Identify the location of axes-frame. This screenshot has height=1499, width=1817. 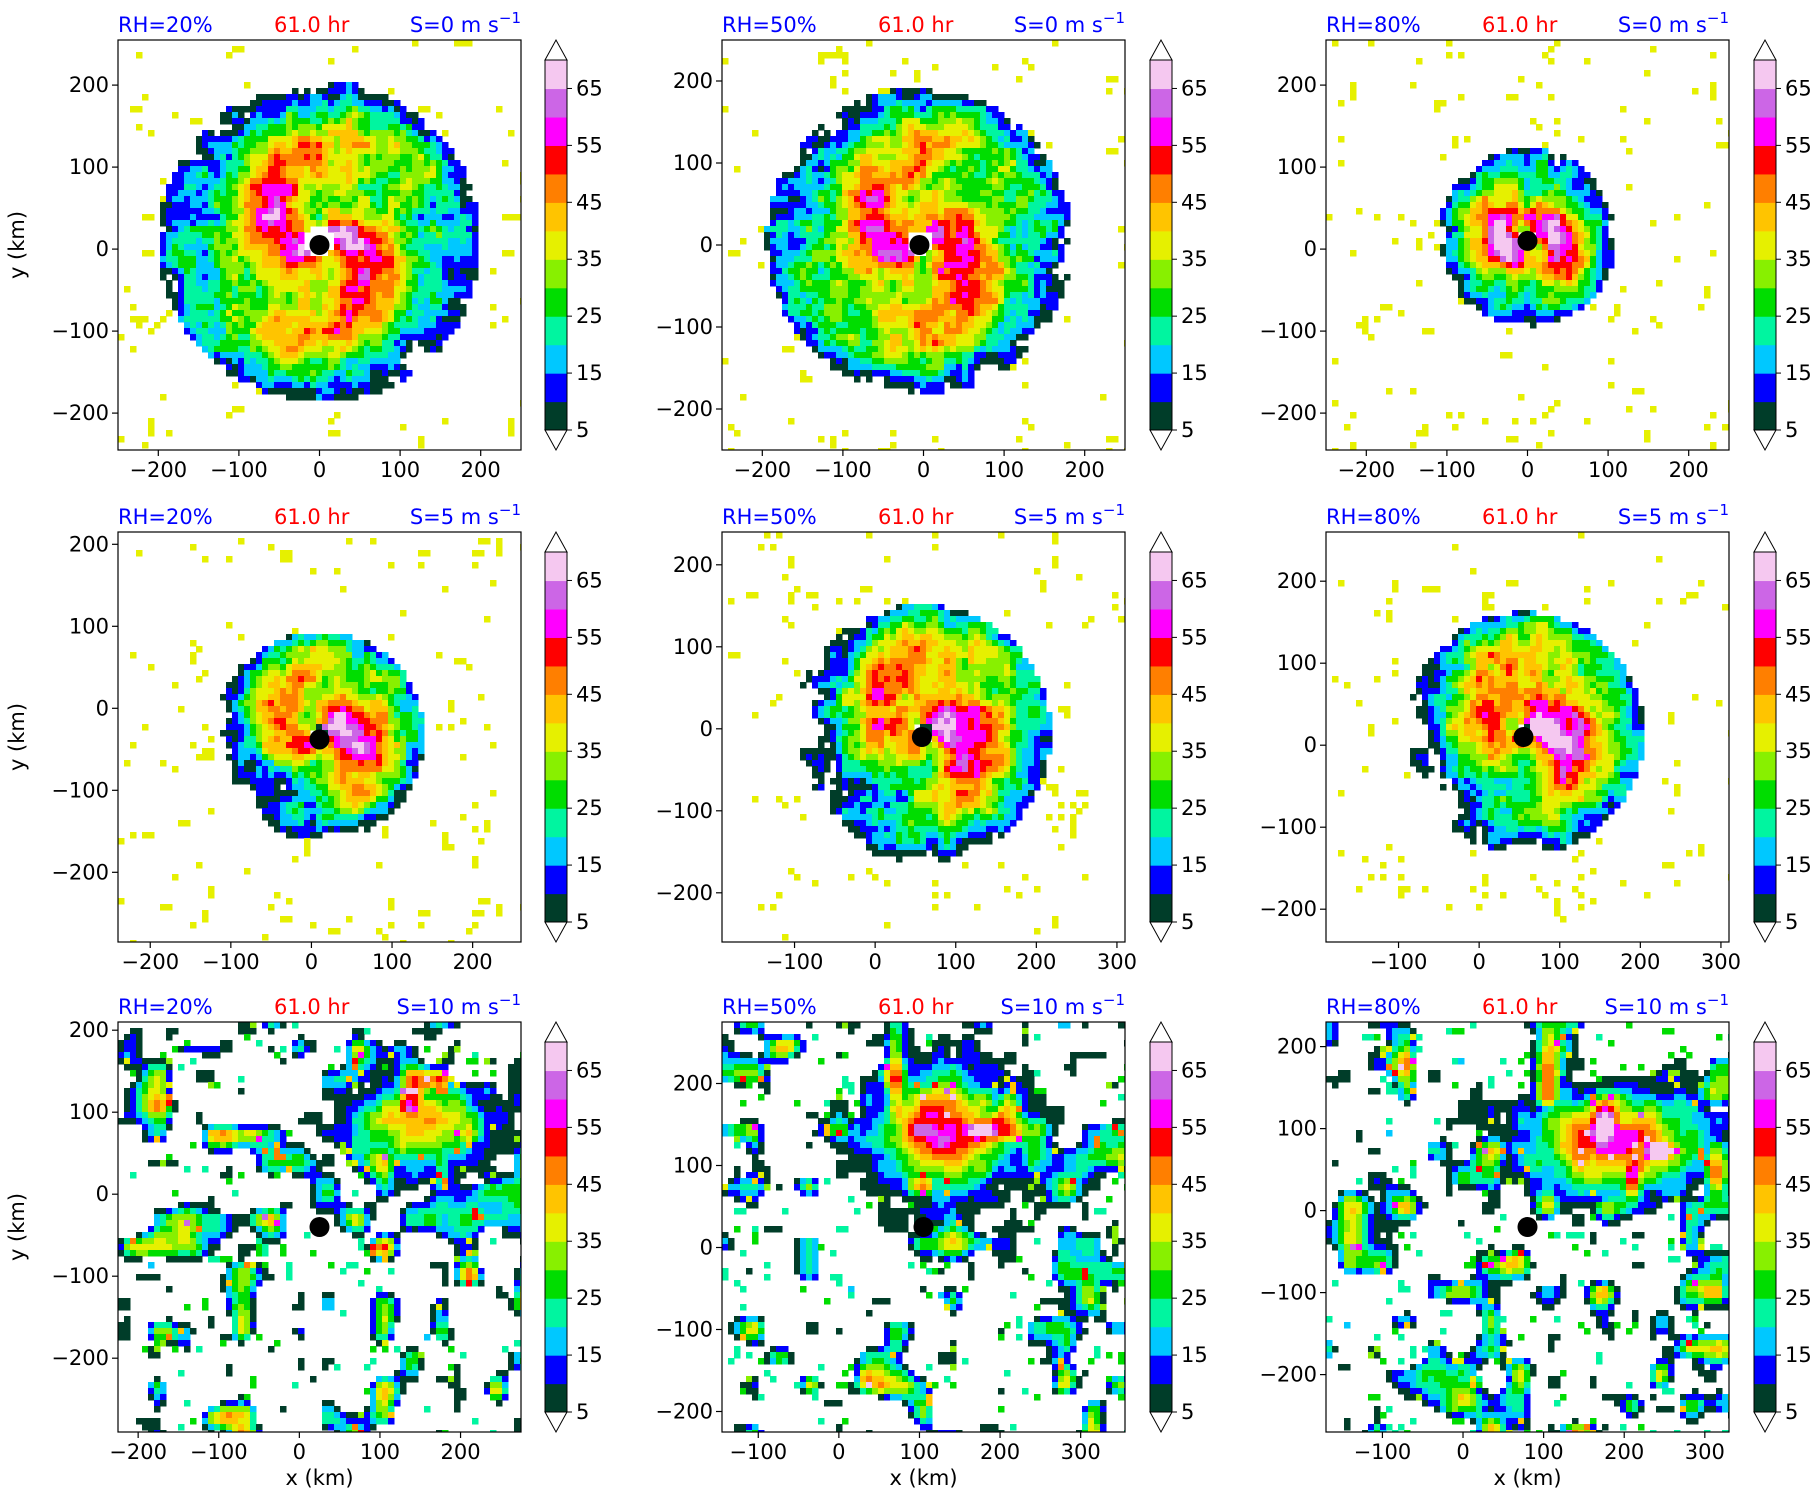
(319, 737).